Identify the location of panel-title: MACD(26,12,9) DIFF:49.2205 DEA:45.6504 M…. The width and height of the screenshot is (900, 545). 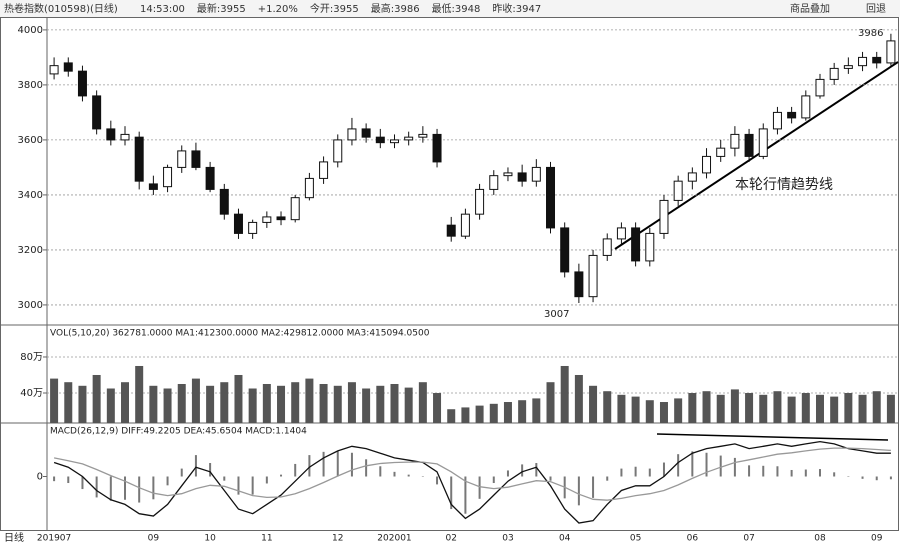
(178, 432).